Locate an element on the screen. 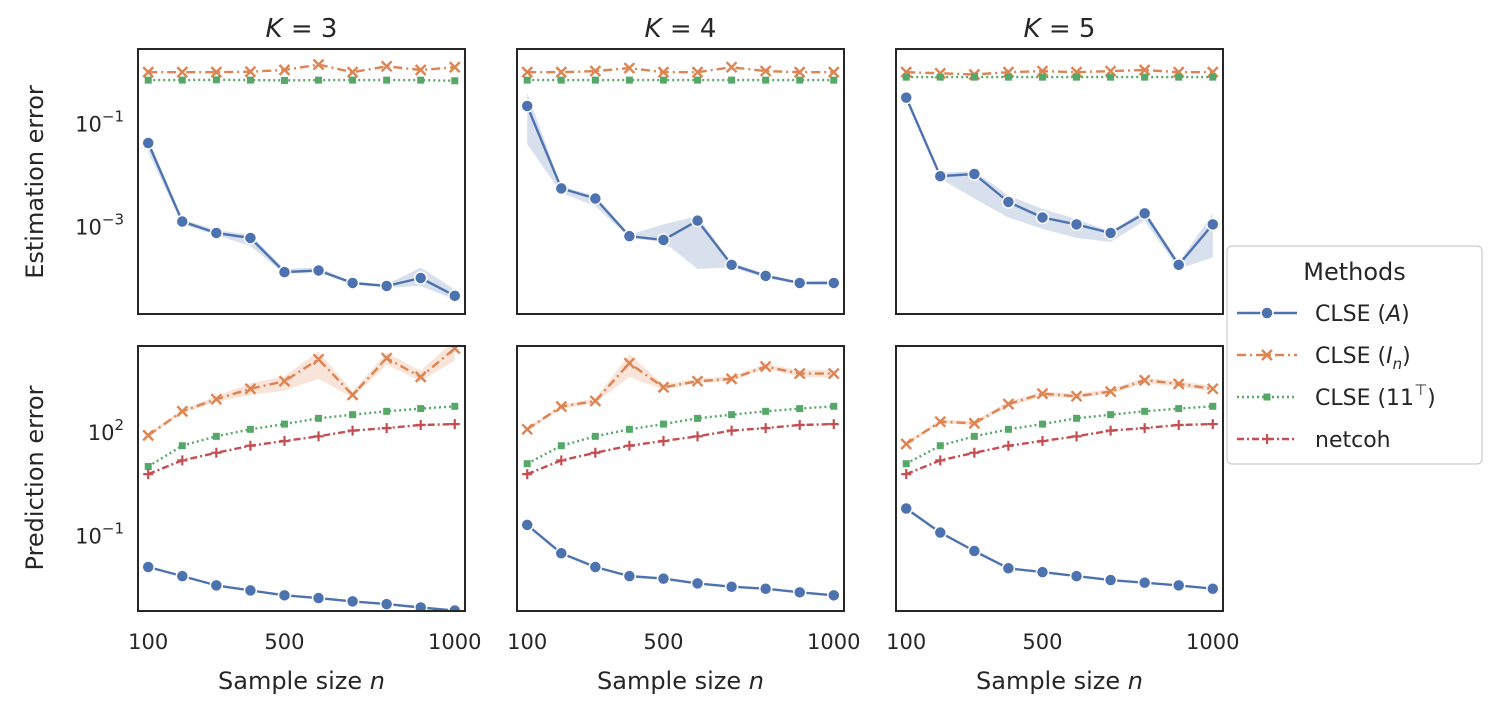  panel-title: K = 5 is located at coordinates (1060, 29).